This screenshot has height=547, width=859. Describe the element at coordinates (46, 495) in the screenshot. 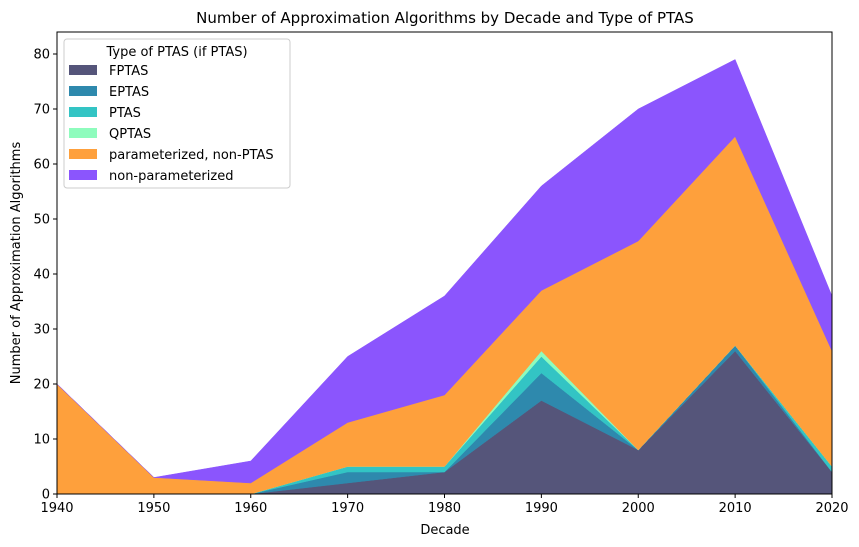

I see `y-tick-label: 0` at that location.